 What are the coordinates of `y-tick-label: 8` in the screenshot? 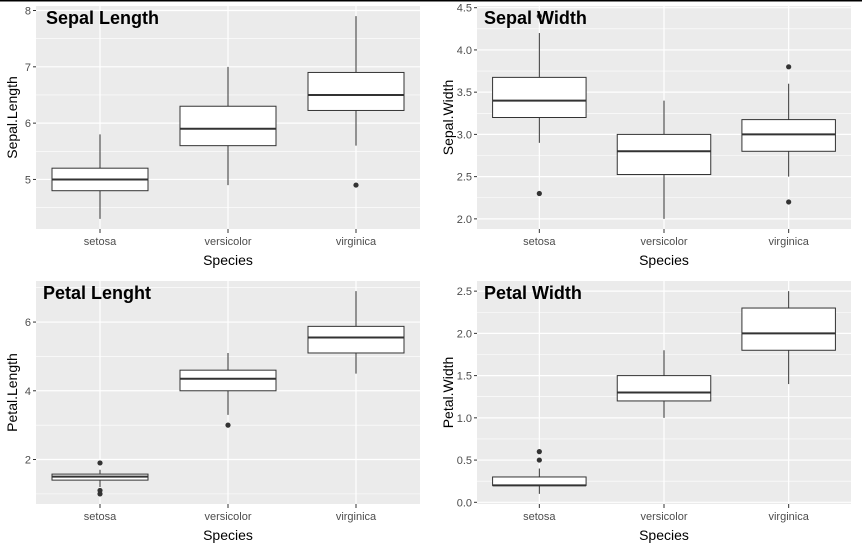 It's located at (28, 12).